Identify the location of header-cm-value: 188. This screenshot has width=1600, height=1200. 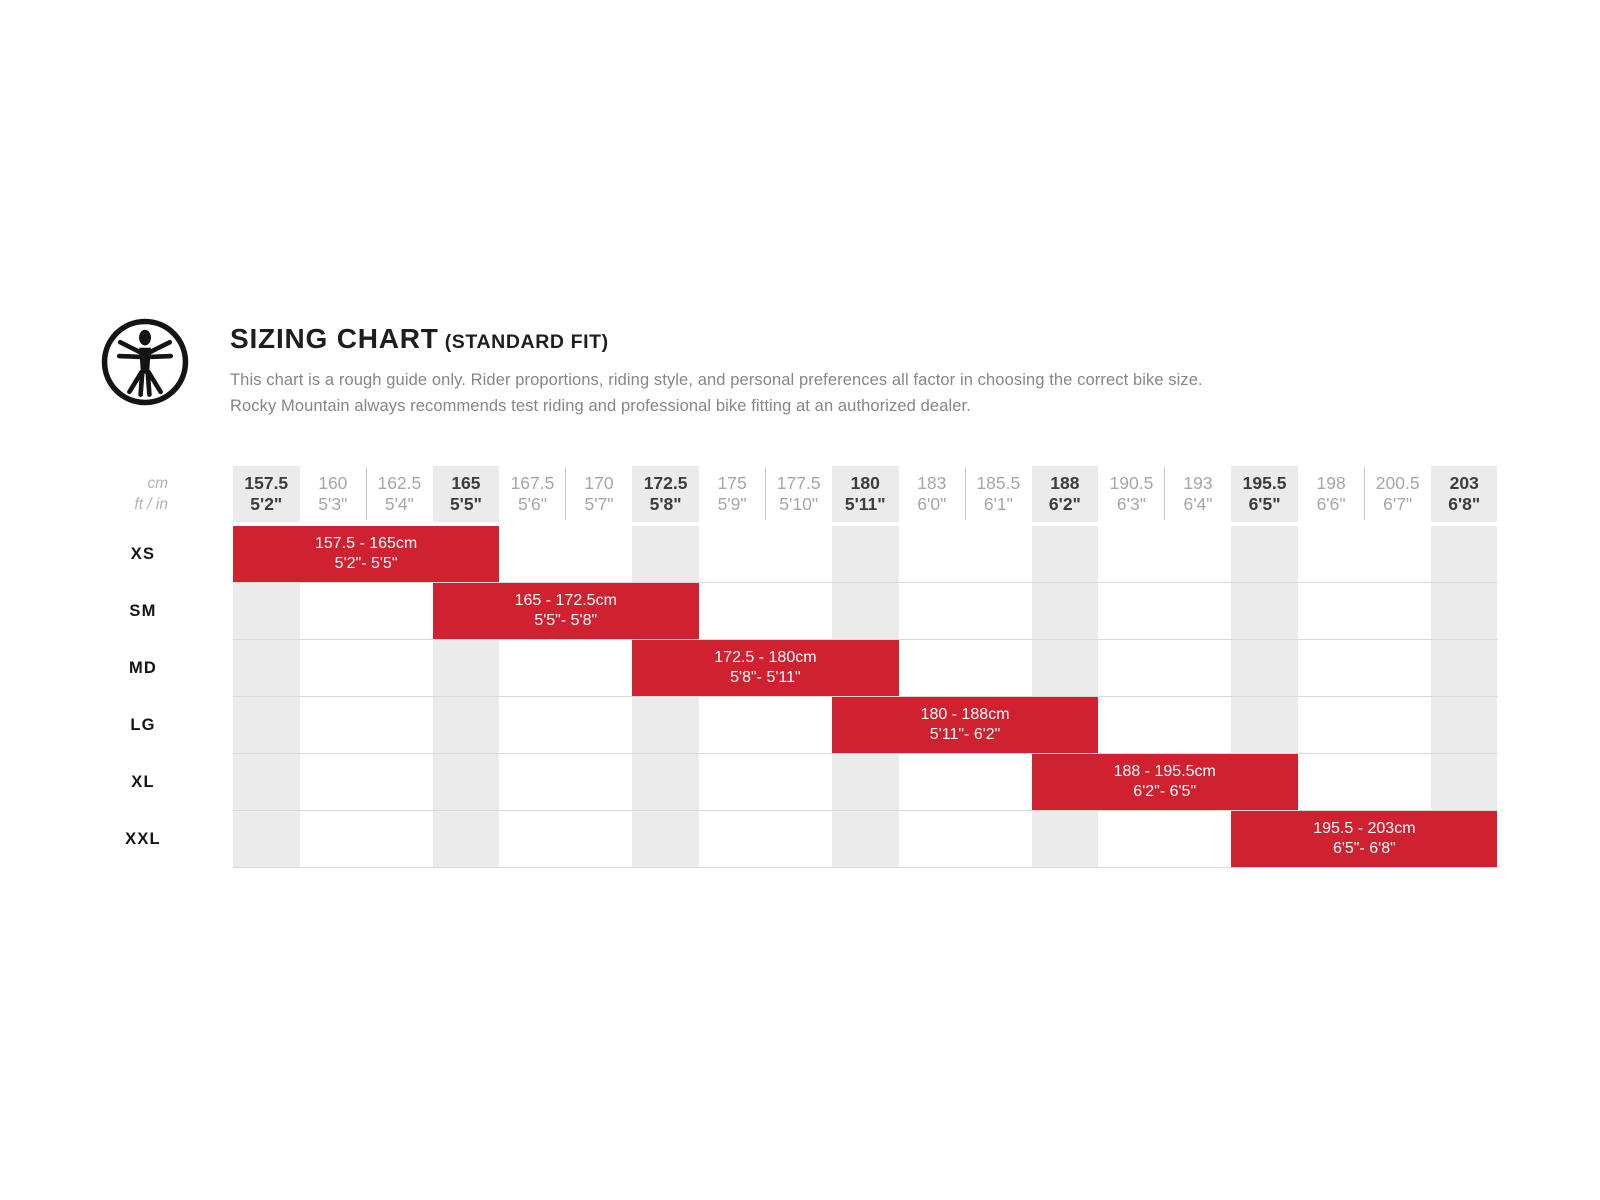
(1065, 483).